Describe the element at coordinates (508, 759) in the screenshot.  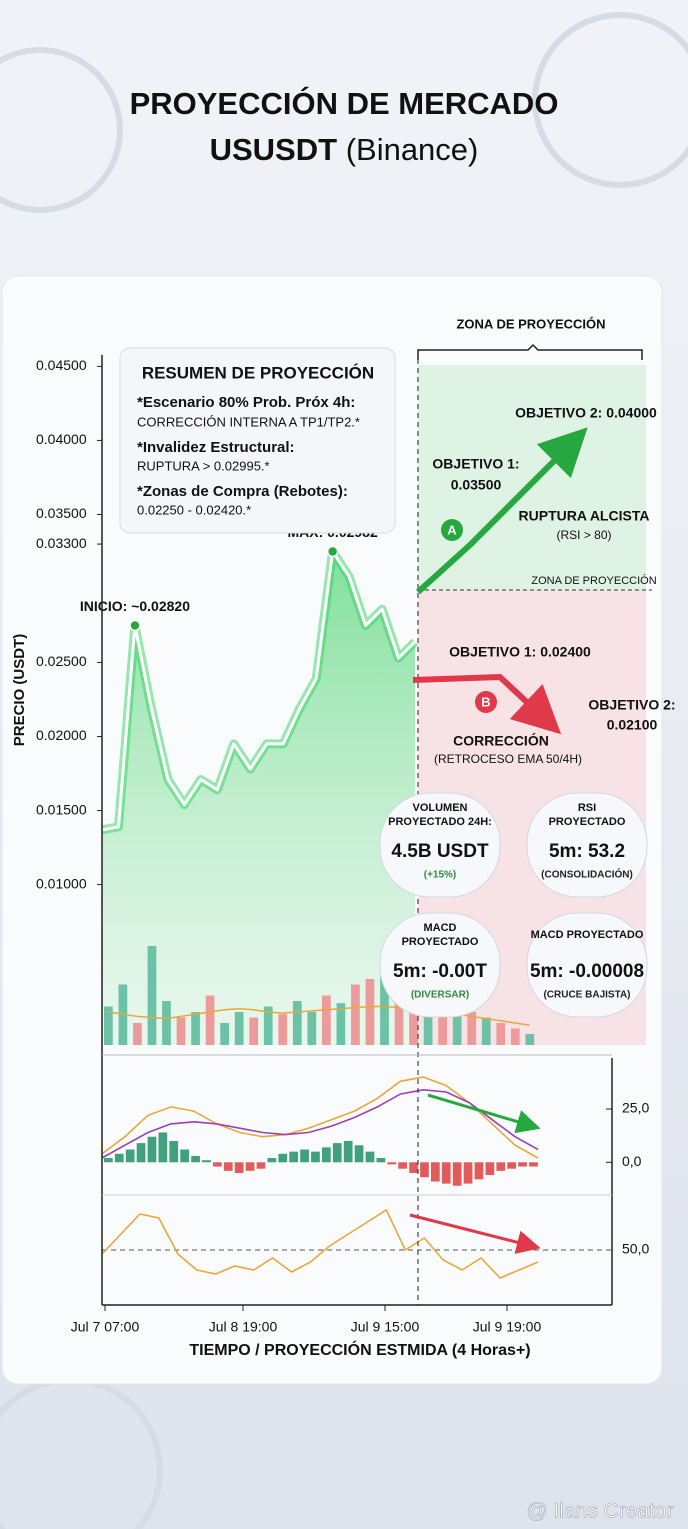
I see `bear-note: (RETROCESO EMA 50/4H)` at that location.